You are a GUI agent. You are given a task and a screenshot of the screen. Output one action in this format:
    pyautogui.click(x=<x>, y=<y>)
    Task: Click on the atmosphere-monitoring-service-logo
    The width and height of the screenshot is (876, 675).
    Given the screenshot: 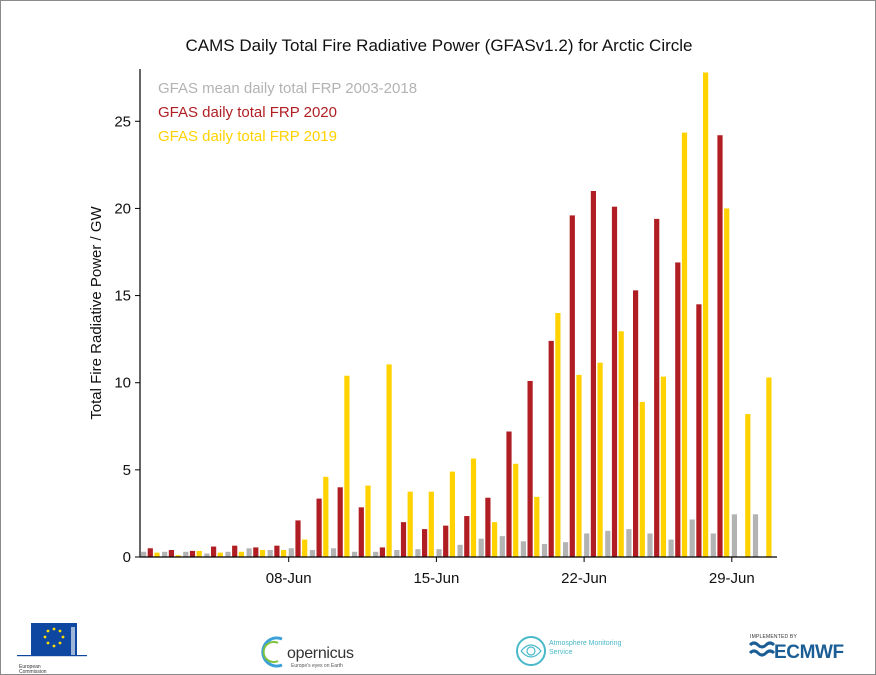 What is the action you would take?
    pyautogui.click(x=531, y=651)
    